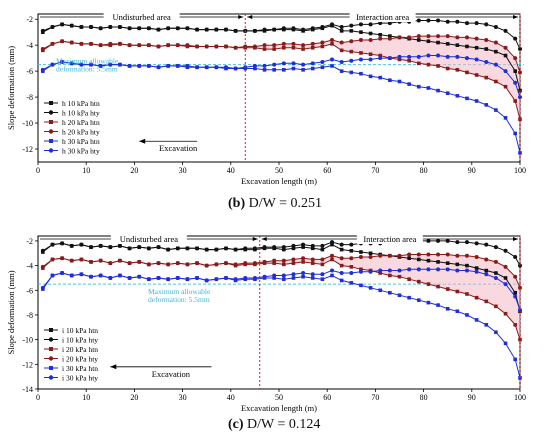 This screenshot has width=550, height=442. I want to click on legend-marker, so click(51, 339).